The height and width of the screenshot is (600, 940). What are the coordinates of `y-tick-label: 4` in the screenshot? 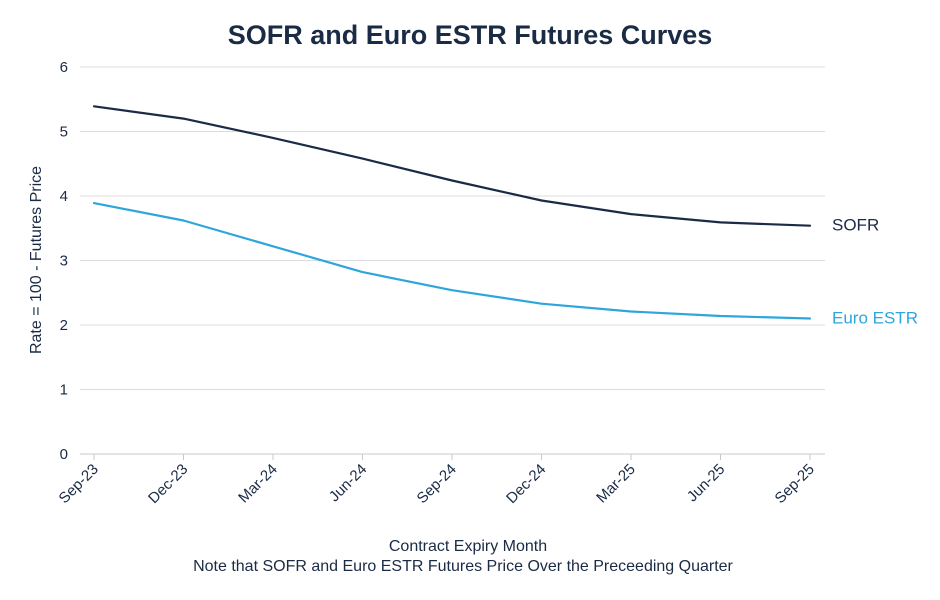 It's located at (64, 196).